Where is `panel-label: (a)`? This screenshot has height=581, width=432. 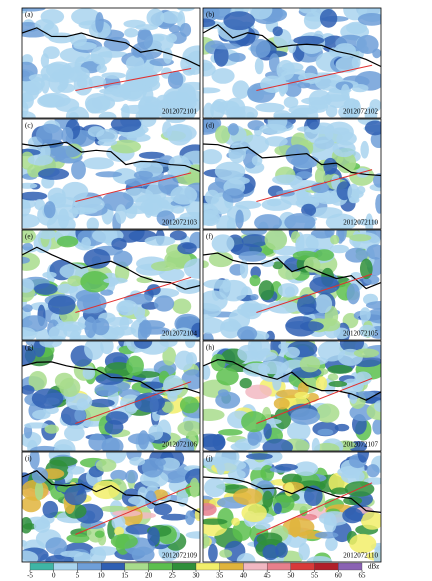 panel-label: (a) is located at coordinates (29, 15).